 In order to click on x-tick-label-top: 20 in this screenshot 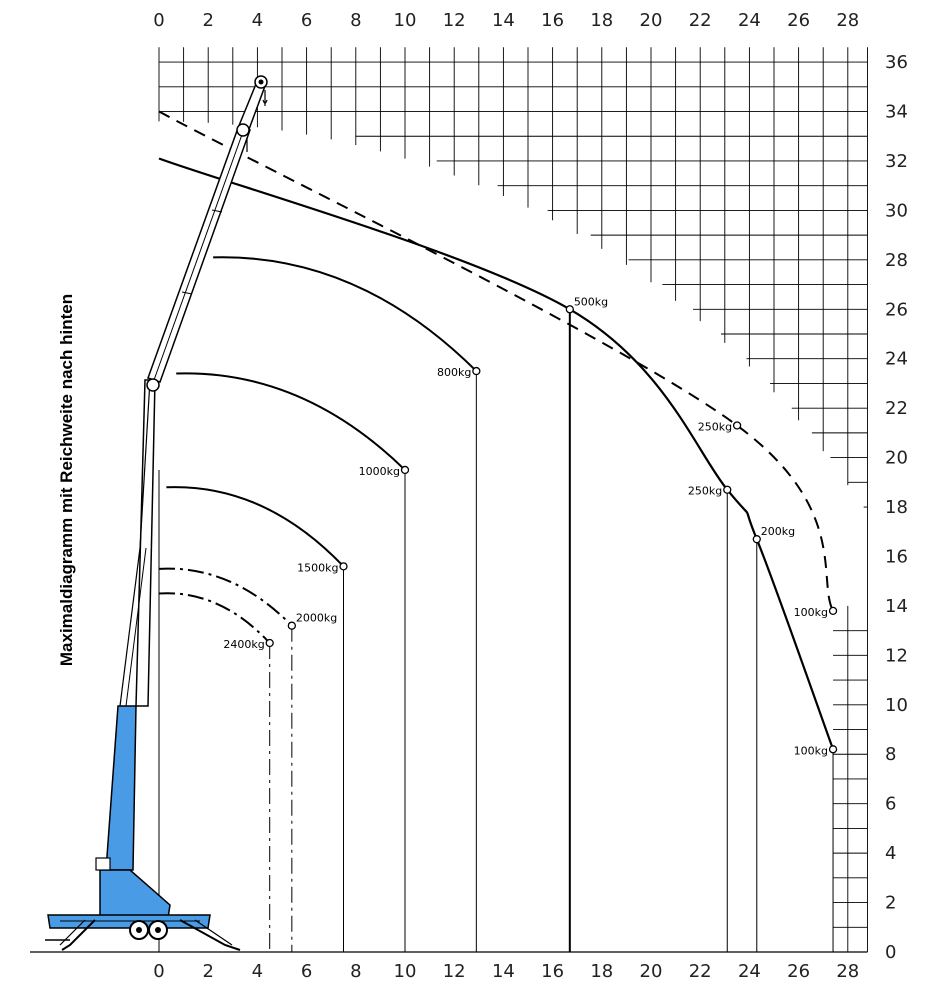, I will do `click(651, 20)`.